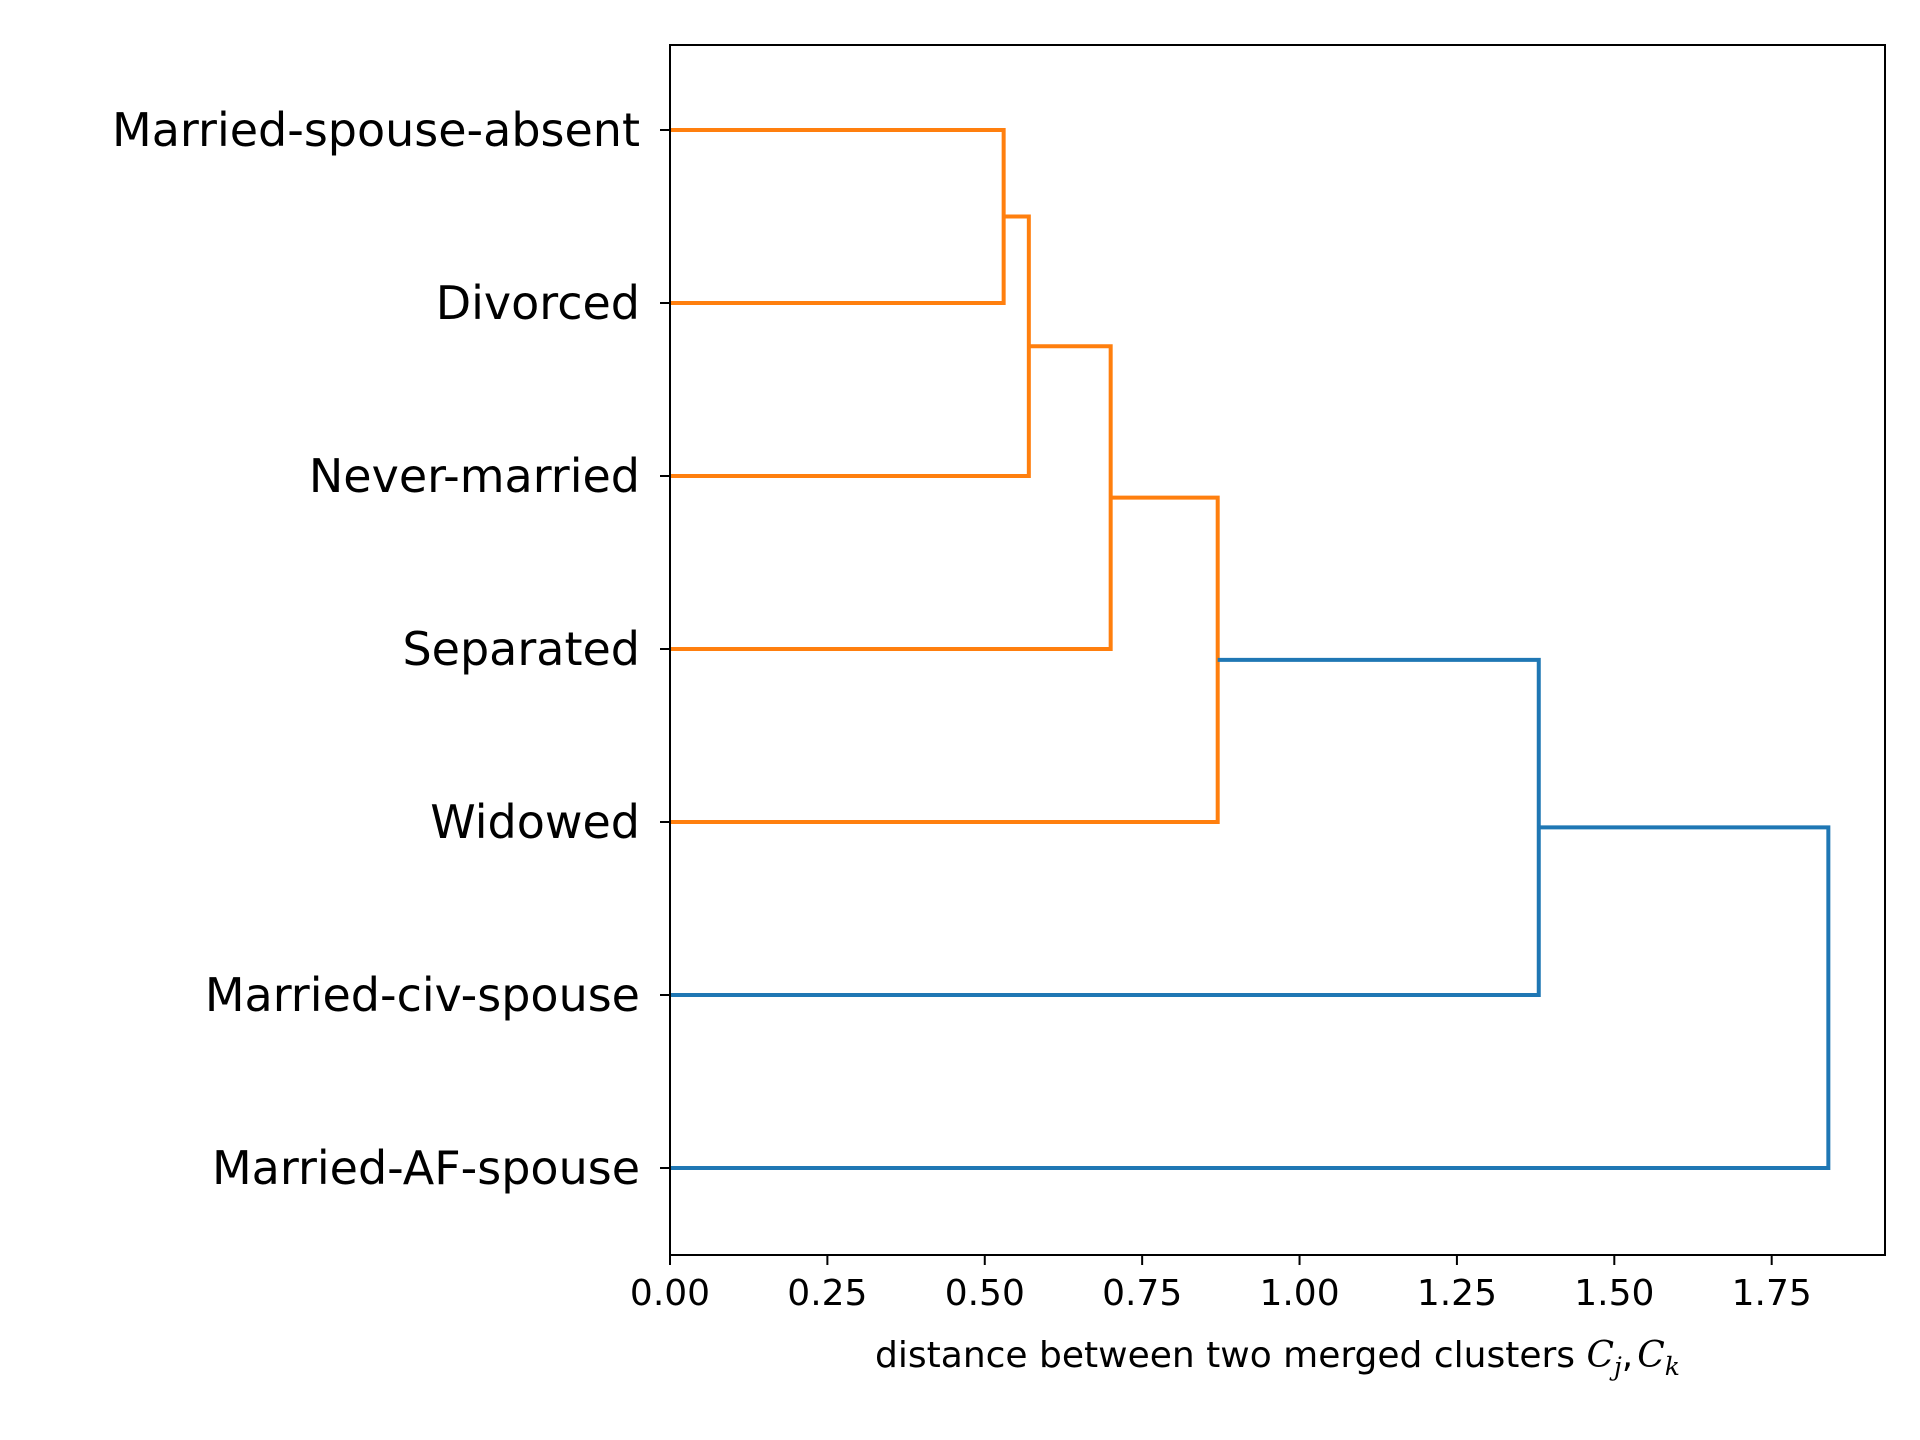  I want to click on x-axis: 0.00 0.25 0.50 0.75 1.00 1.25 1.50 1.75, so click(1221, 1284).